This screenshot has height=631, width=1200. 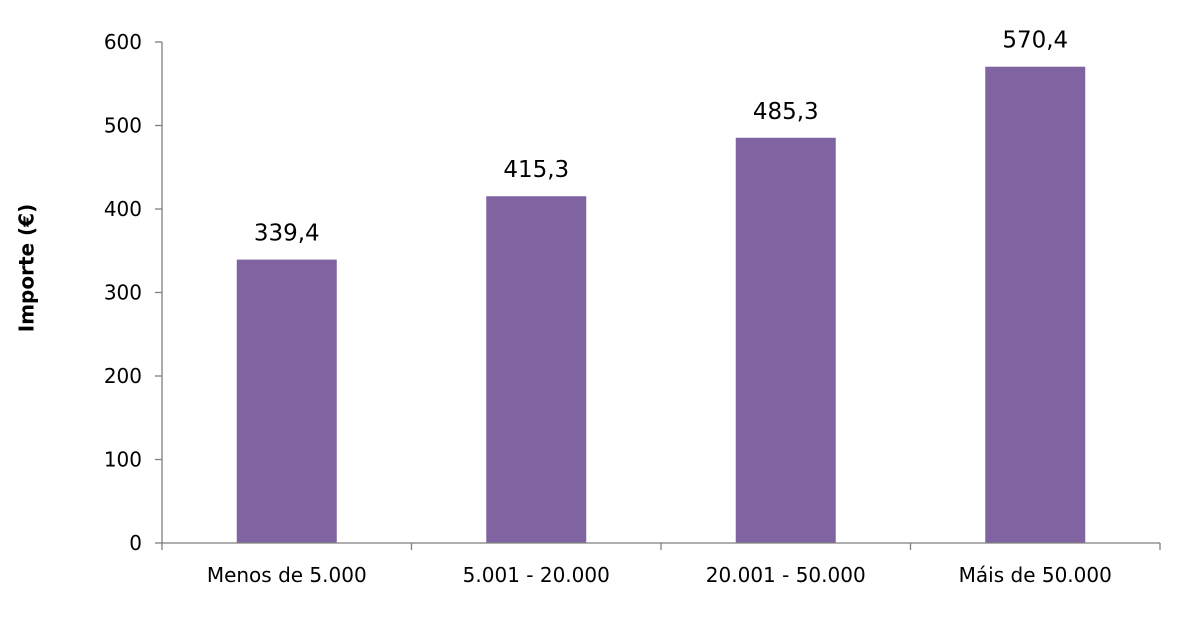 I want to click on y-tick-label: 500, so click(x=123, y=126).